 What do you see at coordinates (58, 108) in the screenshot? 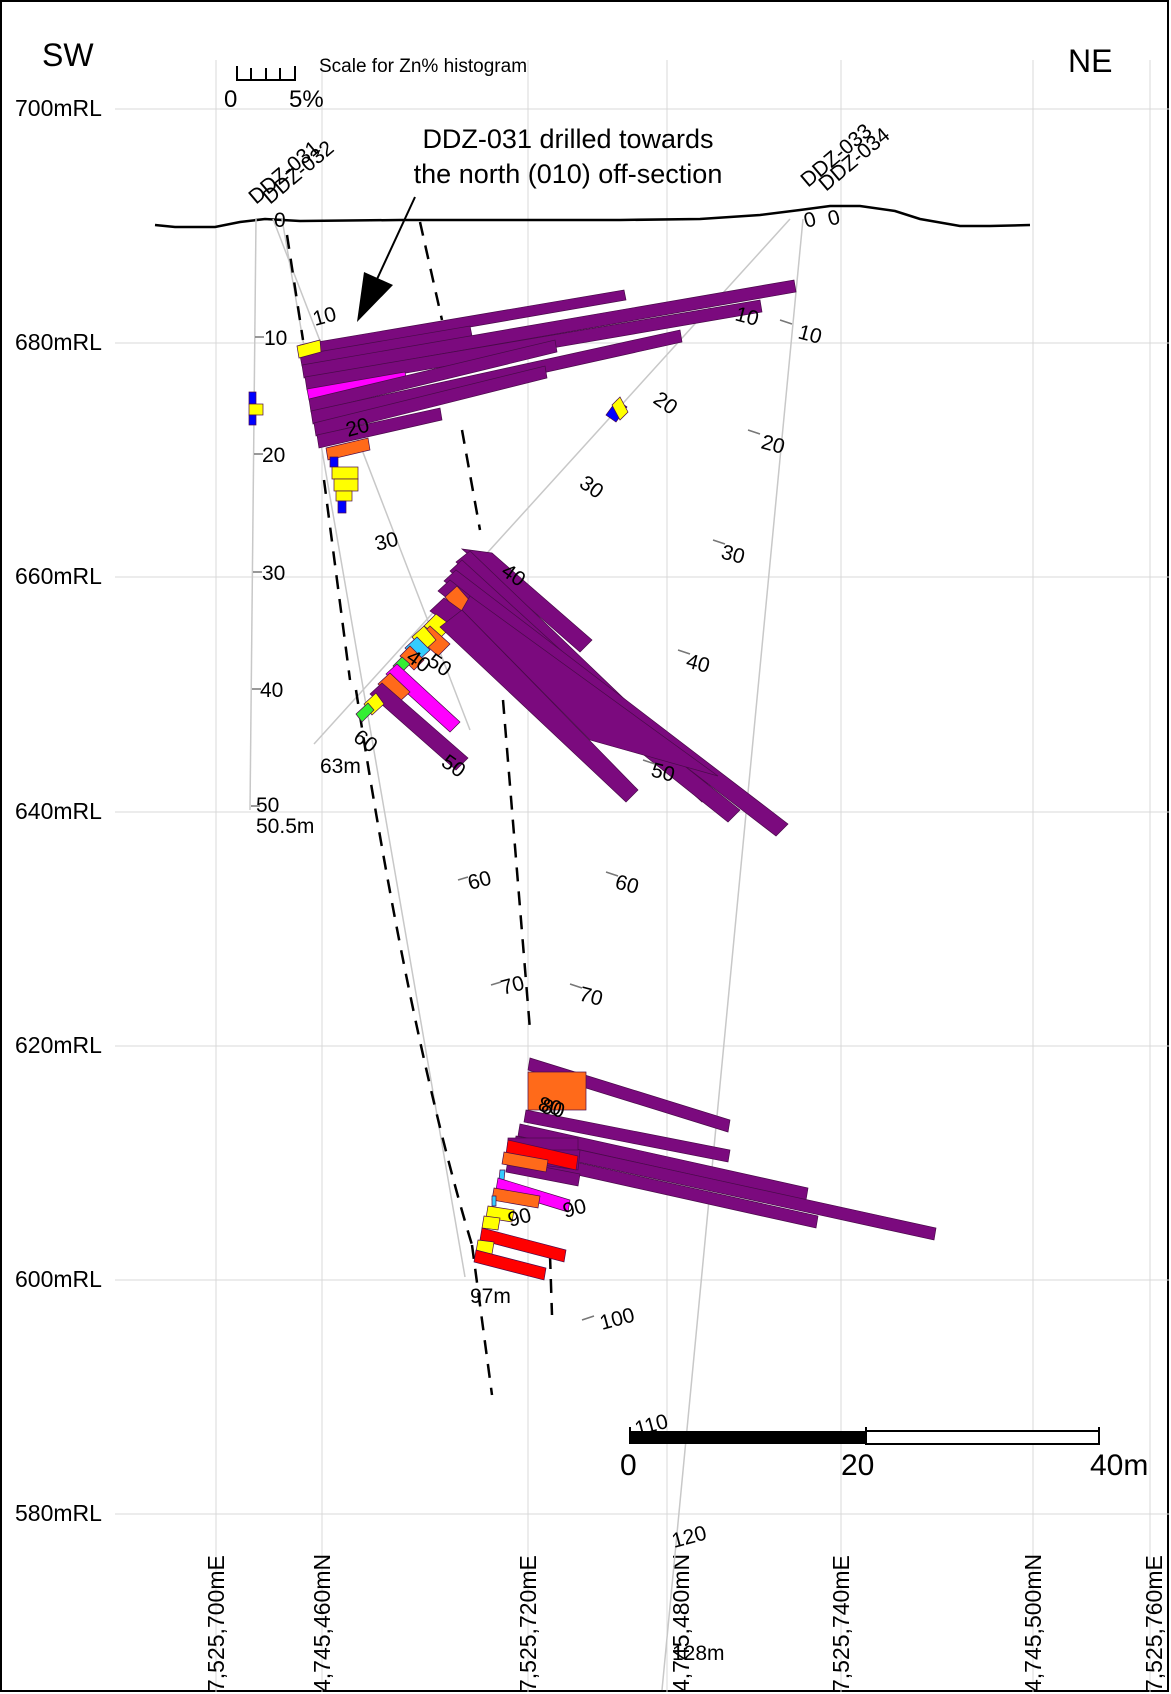
I see `elevation-label: 700mRL` at bounding box center [58, 108].